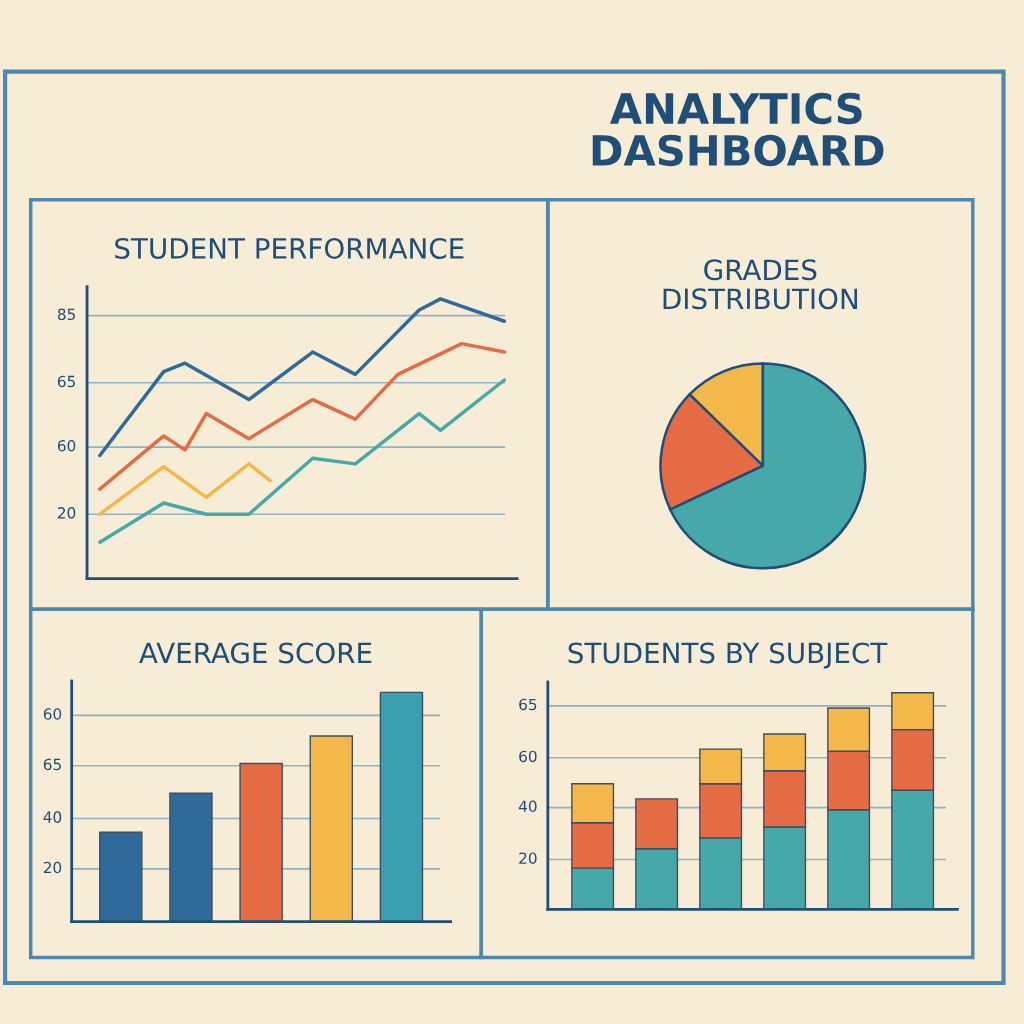 This screenshot has height=1024, width=1024. Describe the element at coordinates (289, 248) in the screenshot. I see `chart-title: STUDENT PERFORMANCE` at that location.